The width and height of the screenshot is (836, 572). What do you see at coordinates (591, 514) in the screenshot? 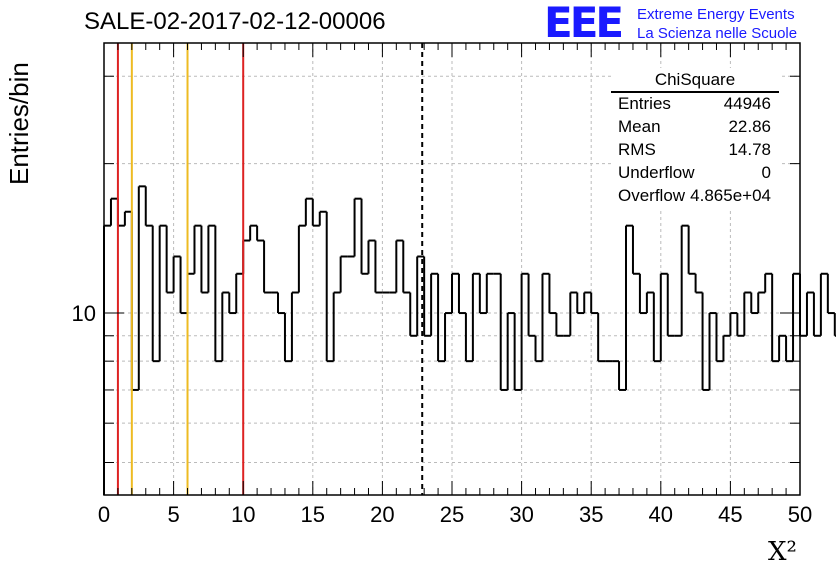
I see `x-tick-label: 35` at bounding box center [591, 514].